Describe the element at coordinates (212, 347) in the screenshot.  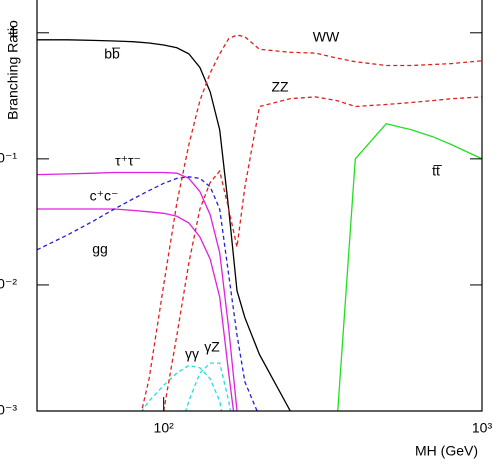
I see `series-label: γZ` at that location.